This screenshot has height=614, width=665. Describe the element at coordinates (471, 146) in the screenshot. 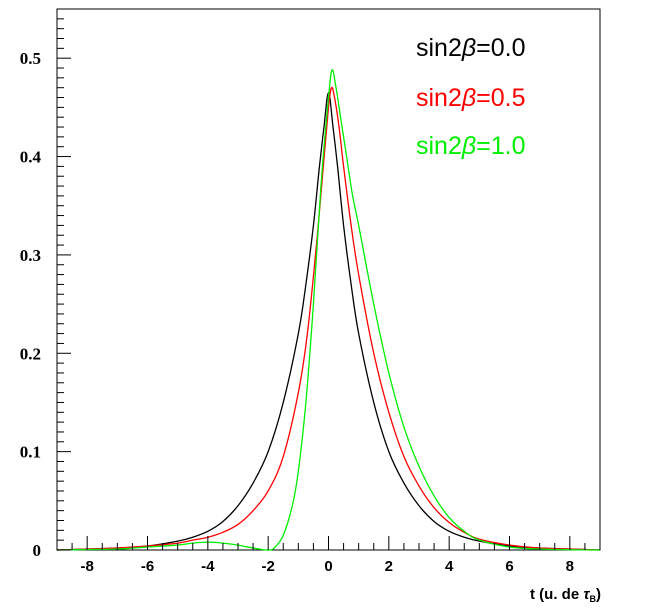

I see `legend-entry-2: sin2β=1.0` at that location.